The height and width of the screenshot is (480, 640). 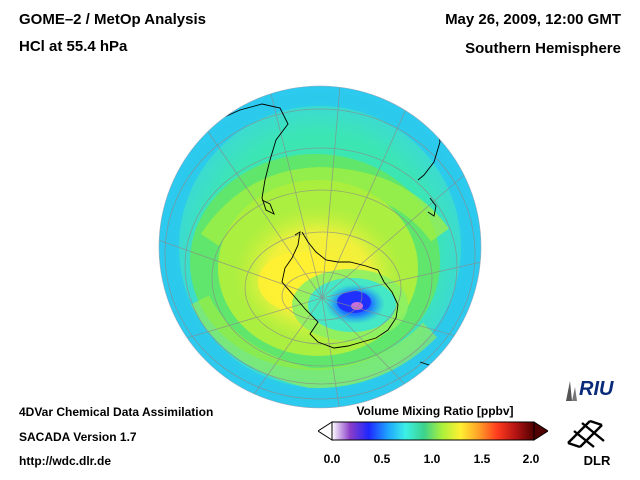 What do you see at coordinates (382, 459) in the screenshot?
I see `colorbar-tick-1: 0.5` at bounding box center [382, 459].